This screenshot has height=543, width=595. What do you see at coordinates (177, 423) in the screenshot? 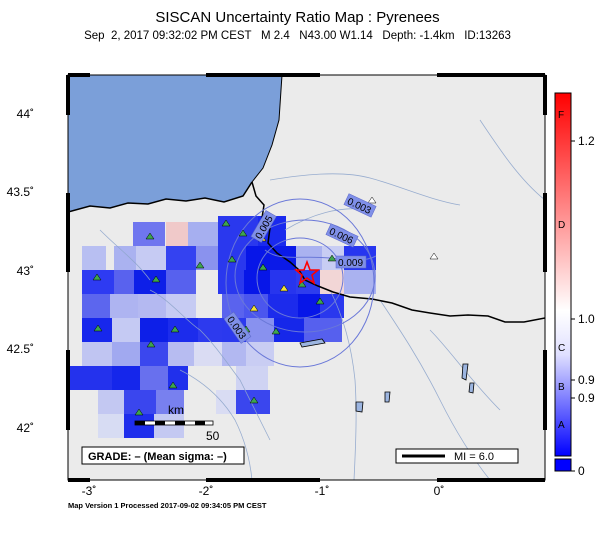
I see `scale-bar: km 50` at bounding box center [177, 423].